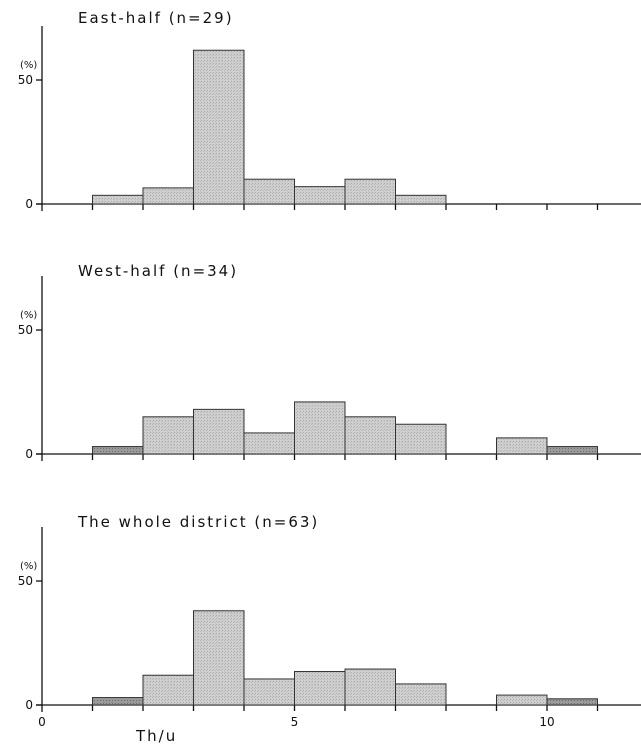 The height and width of the screenshot is (746, 641). What do you see at coordinates (42, 722) in the screenshot?
I see `x-tick-label: 0` at bounding box center [42, 722].